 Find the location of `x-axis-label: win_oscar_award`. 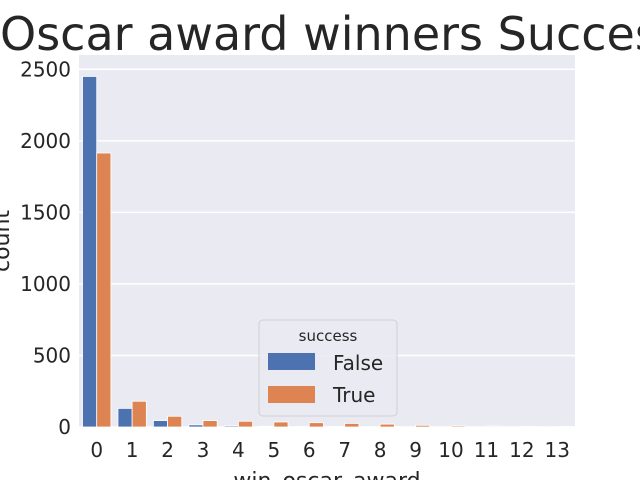

x-axis-label: win_oscar_award is located at coordinates (326, 474).